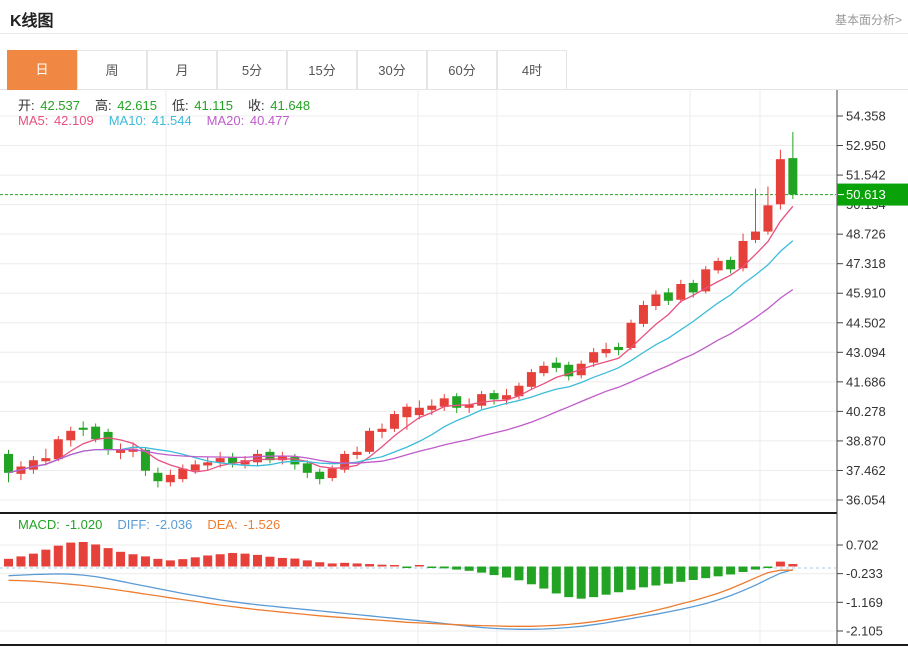 The image size is (908, 648). I want to click on axis-label: 51.542, so click(866, 175).